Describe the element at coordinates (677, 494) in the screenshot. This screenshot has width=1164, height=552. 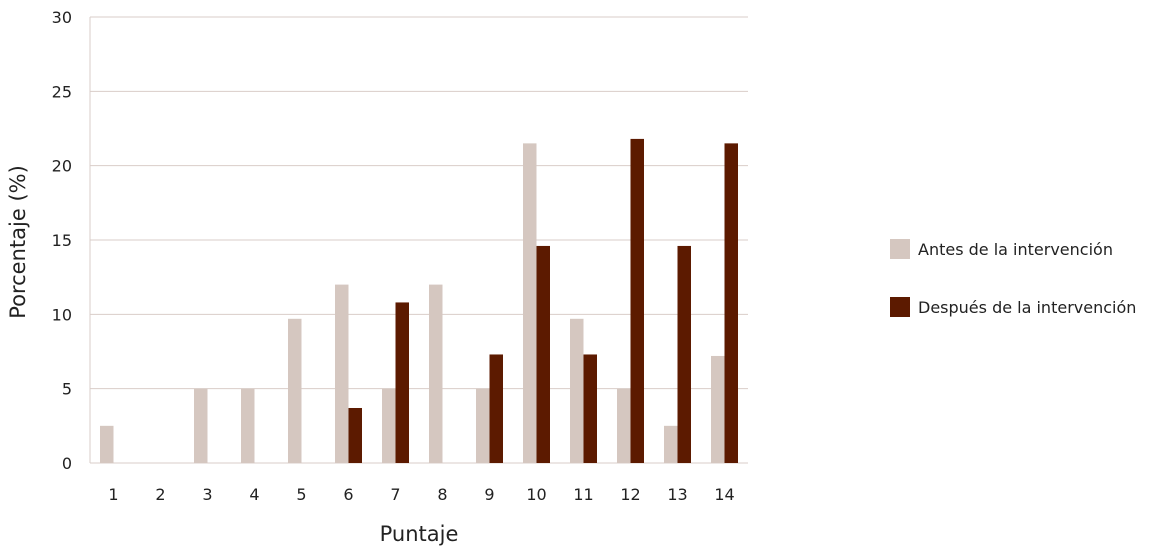
I see `x-tick-label-13: 13` at that location.